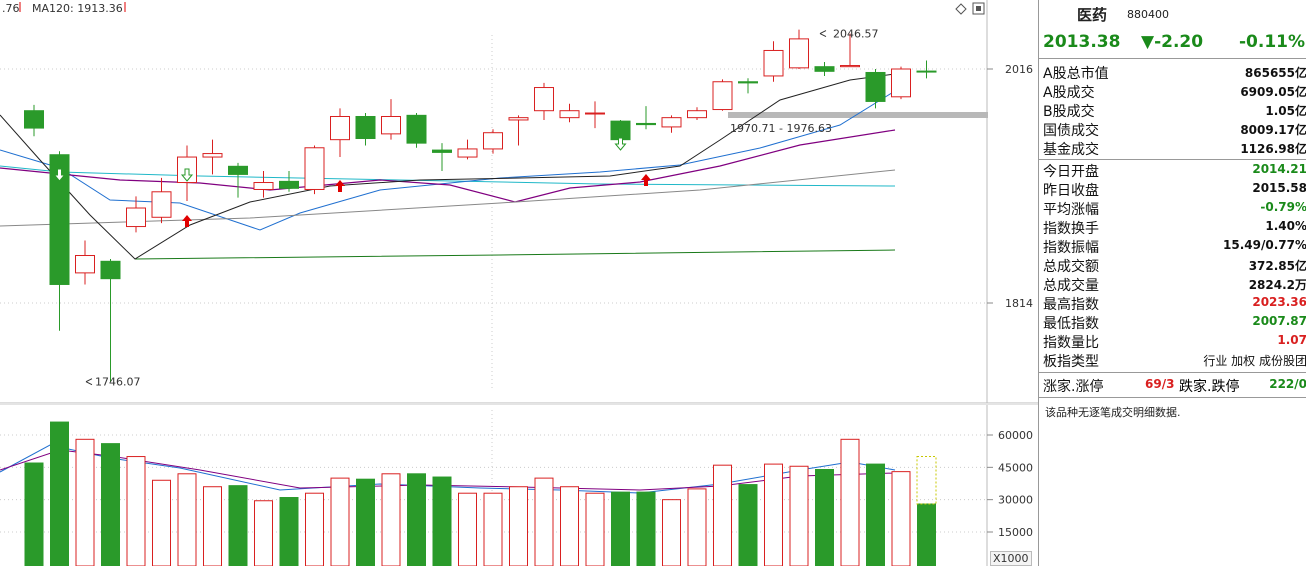 This screenshot has width=1306, height=566. Describe the element at coordinates (1172, 129) in the screenshot. I see `stat-row: 国债成交 8009.17亿` at that location.